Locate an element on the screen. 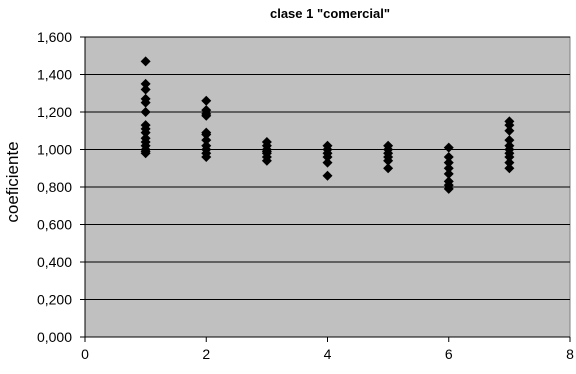 The height and width of the screenshot is (374, 576). y-tick-label: 0,200 is located at coordinates (54, 300).